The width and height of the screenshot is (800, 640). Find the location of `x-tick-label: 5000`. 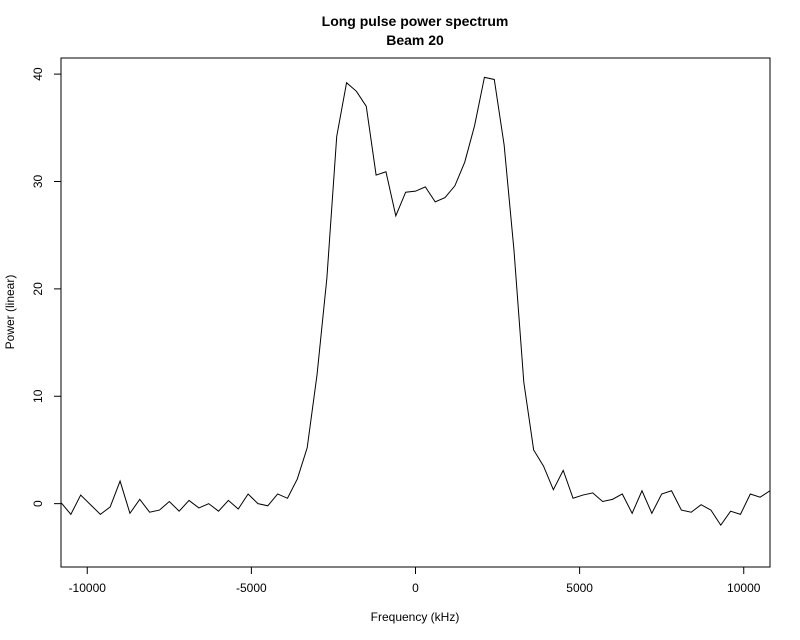

x-tick-label: 5000 is located at coordinates (579, 588).